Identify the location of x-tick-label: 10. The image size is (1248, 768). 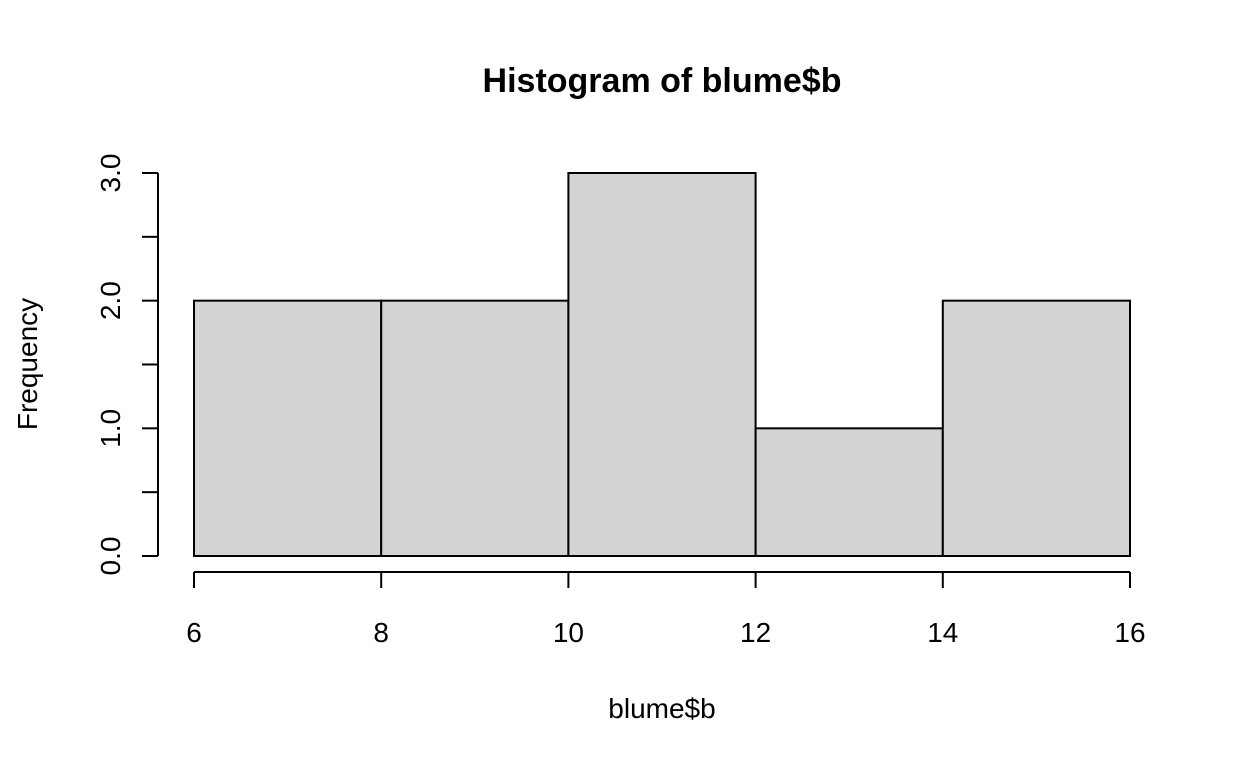
(568, 632).